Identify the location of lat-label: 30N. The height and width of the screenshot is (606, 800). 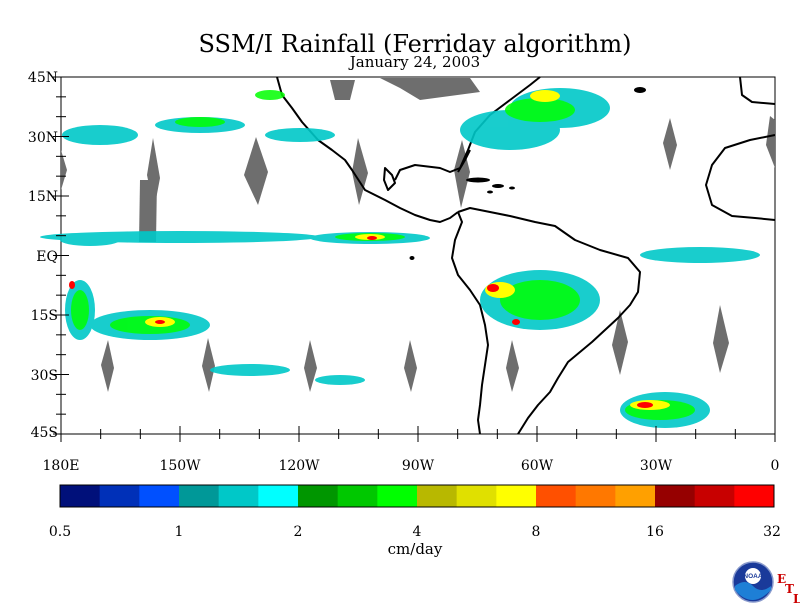
(43, 138).